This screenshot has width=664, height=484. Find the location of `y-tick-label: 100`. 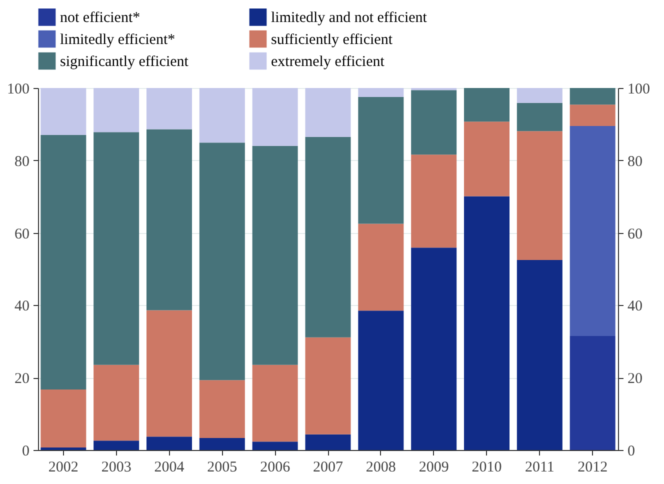

y-tick-label: 100 is located at coordinates (18, 90).